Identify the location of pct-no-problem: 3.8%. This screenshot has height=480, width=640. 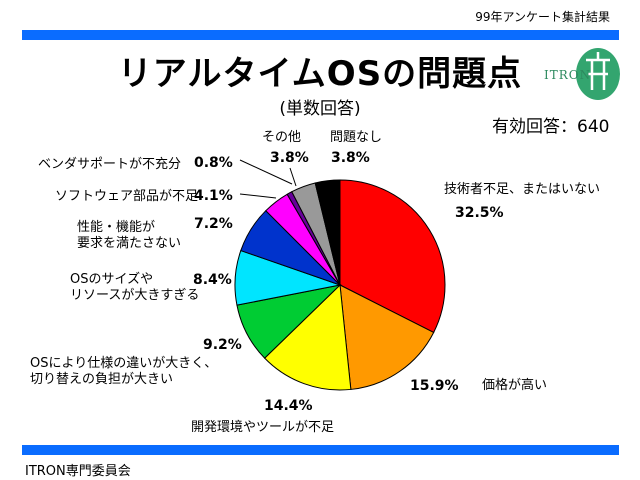
(350, 158).